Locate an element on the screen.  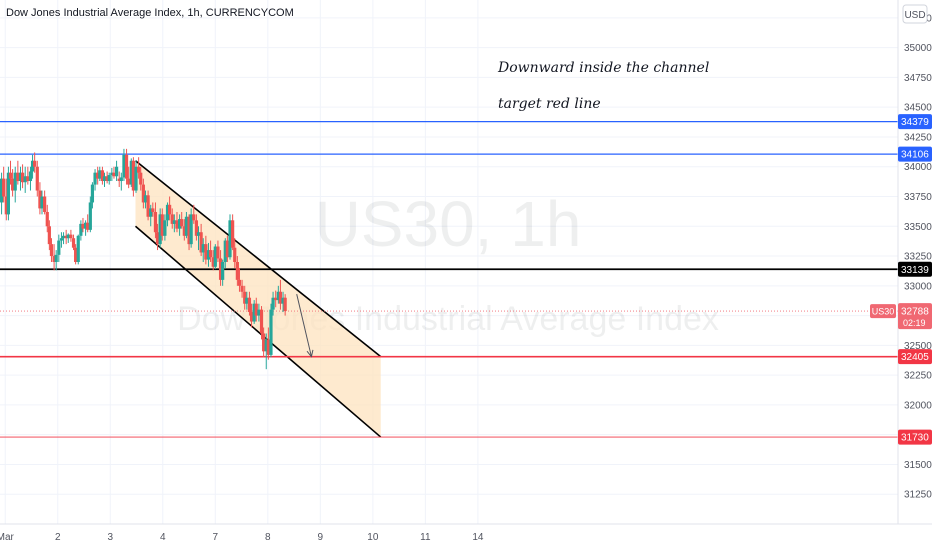
price-tick-label: 32500 is located at coordinates (918, 346).